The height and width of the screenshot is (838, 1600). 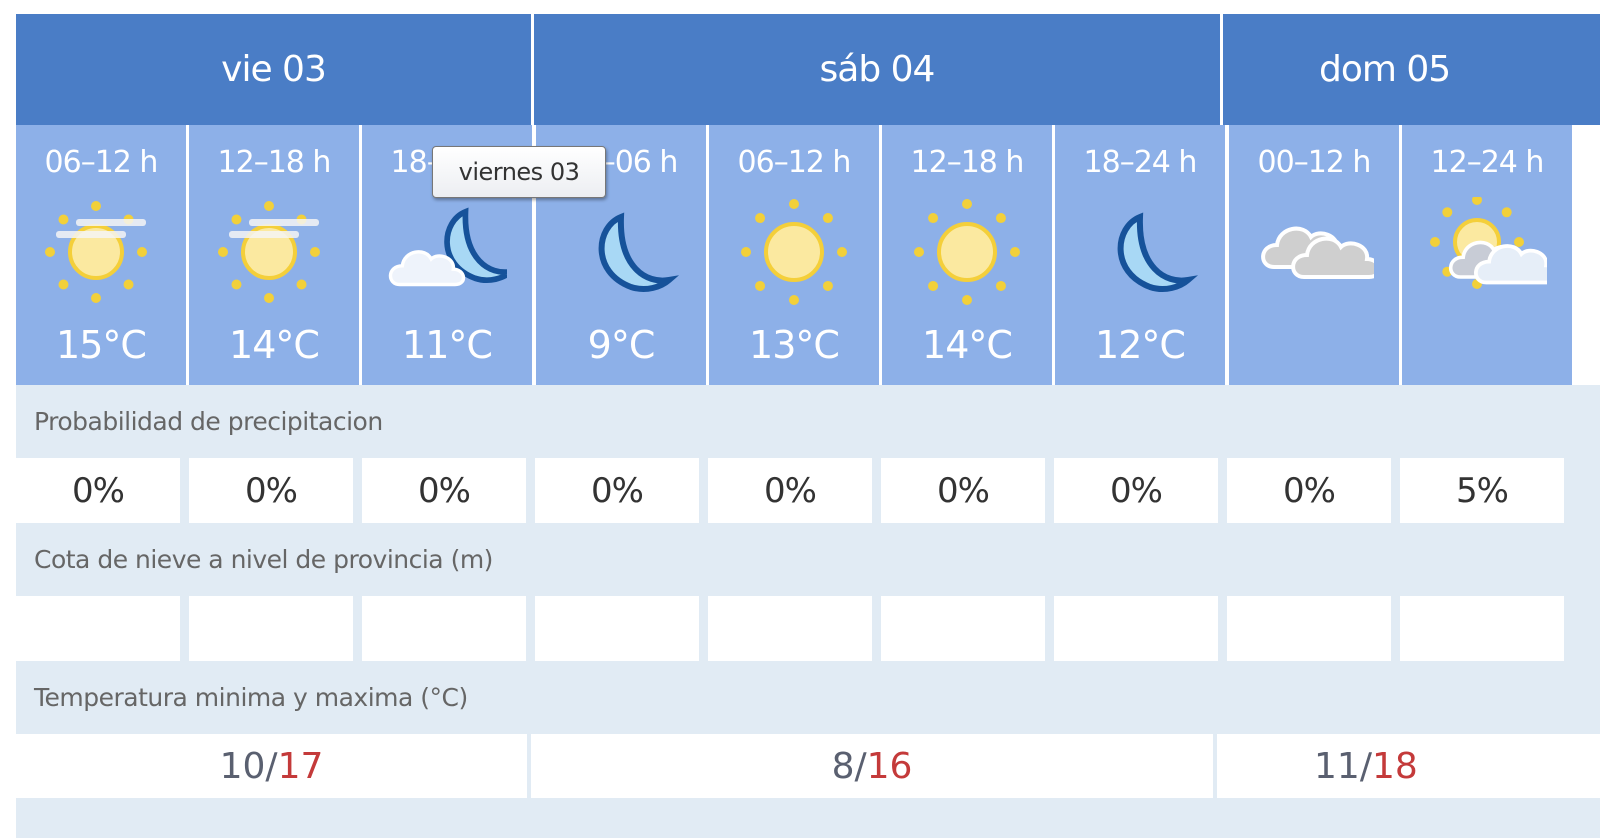 I want to click on period-temp: 11°C, so click(x=447, y=345).